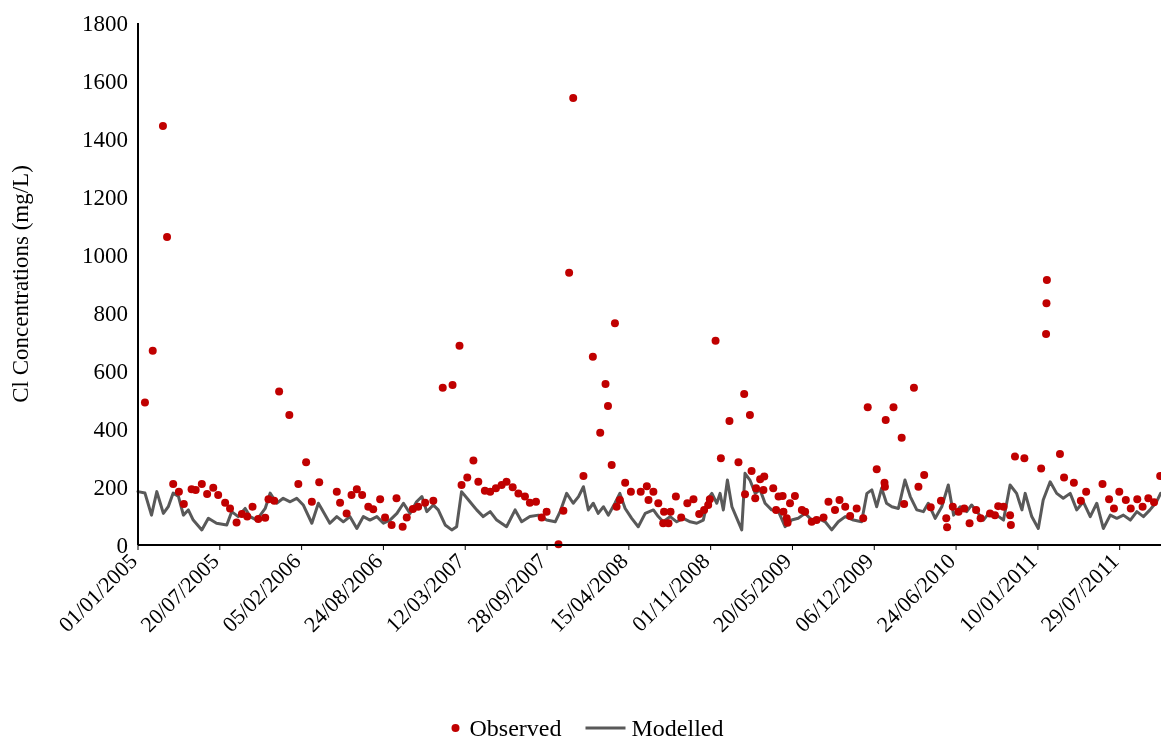 This screenshot has height=742, width=1161. I want to click on y-tick-label: 1400, so click(105, 140).